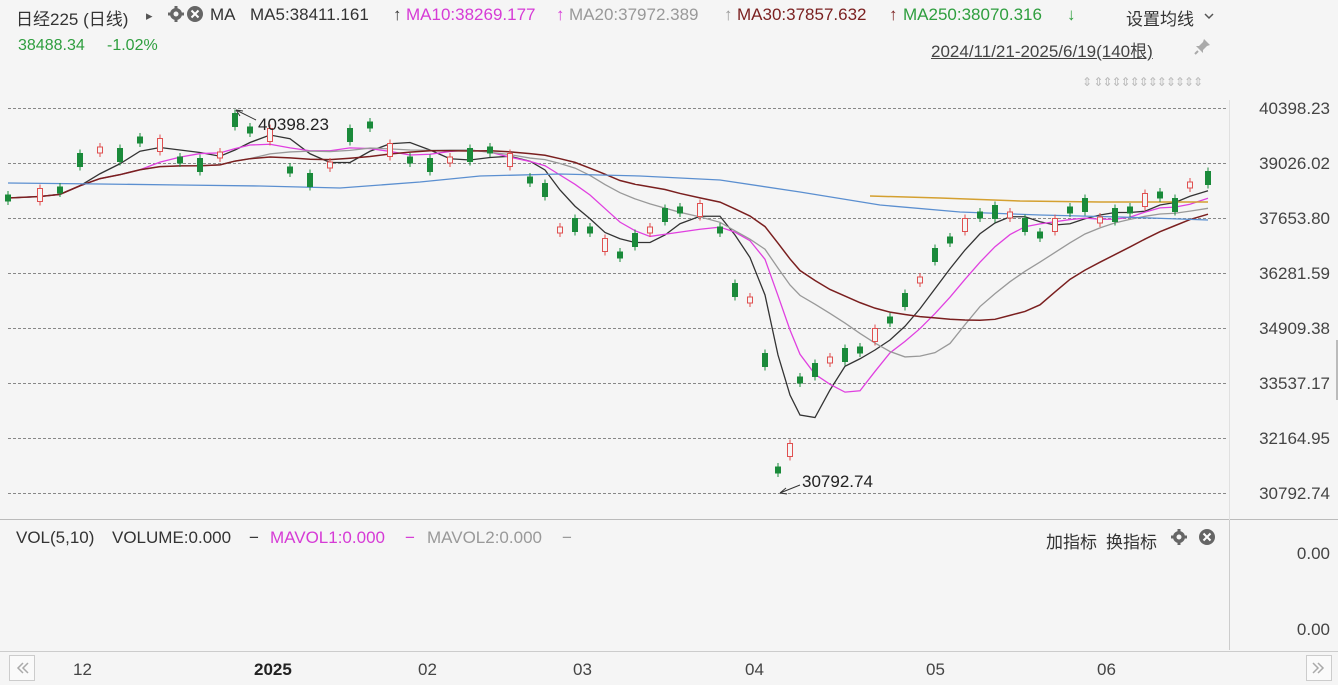 The image size is (1338, 685). Describe the element at coordinates (728, 14) in the screenshot. I see `ma20-arrow: ↑` at that location.